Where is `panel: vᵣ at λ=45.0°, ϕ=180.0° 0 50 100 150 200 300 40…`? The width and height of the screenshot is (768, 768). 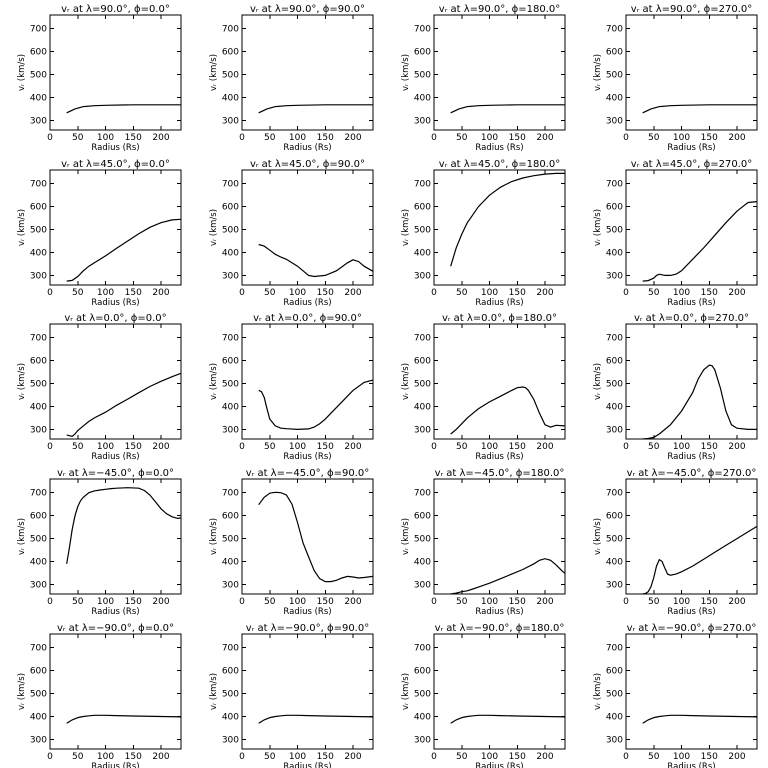 panel: vᵣ at λ=45.0°, ϕ=180.0° 0 50 100 150 200 300 40… is located at coordinates (483, 233).